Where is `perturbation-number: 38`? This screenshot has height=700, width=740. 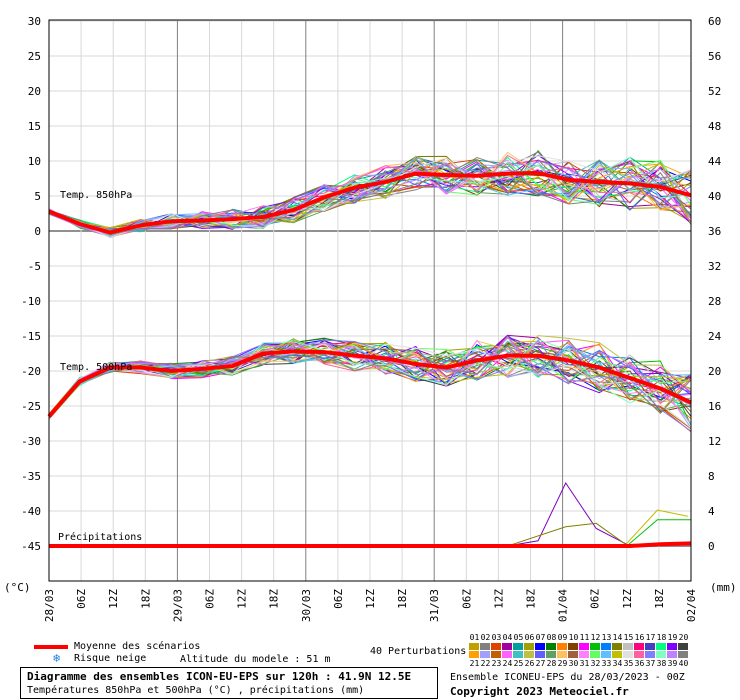
perturbation-number: 38 is located at coordinates (661, 663).